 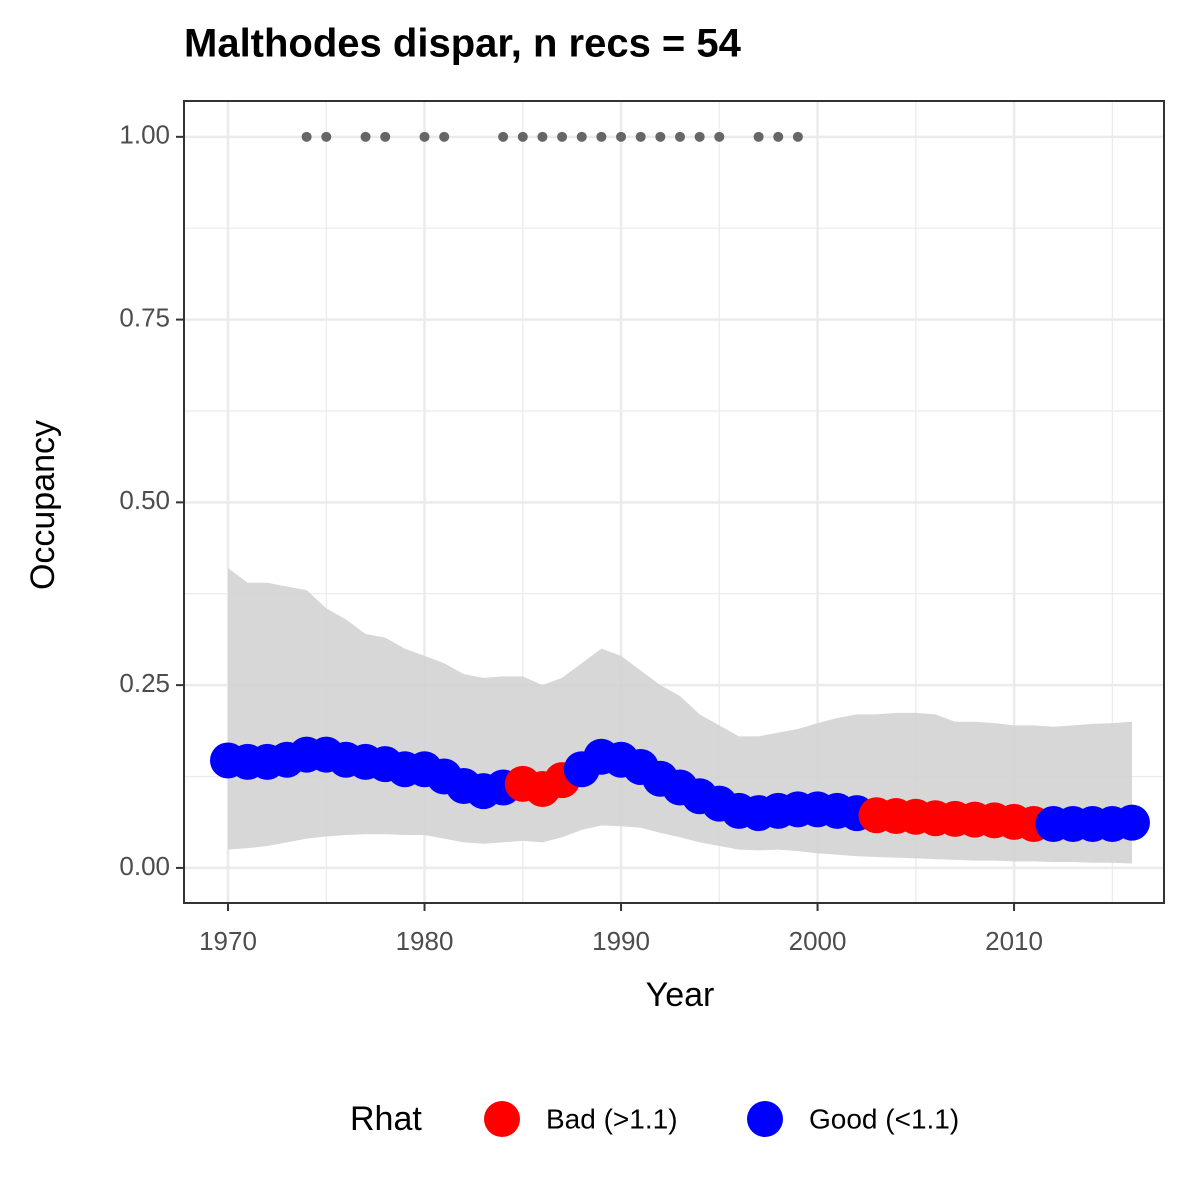 What do you see at coordinates (680, 995) in the screenshot?
I see `x-axis-label: Year` at bounding box center [680, 995].